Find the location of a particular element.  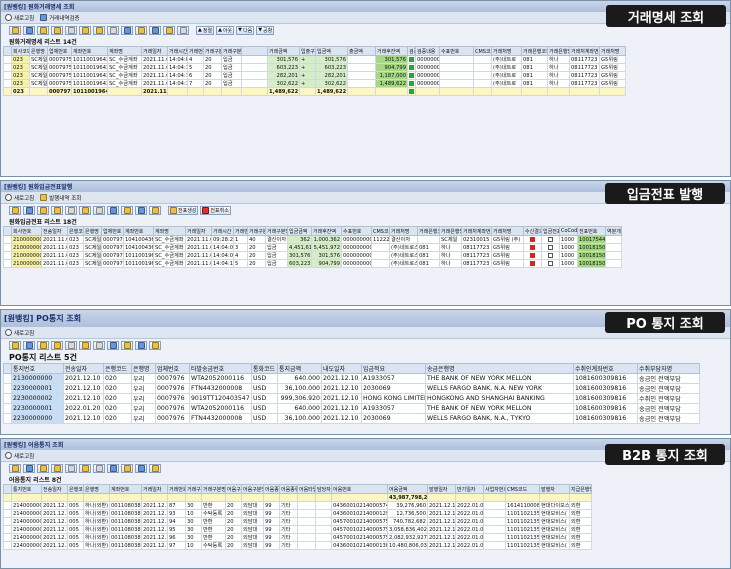

column-header: 거래번호 is located at coordinates (195, 51).